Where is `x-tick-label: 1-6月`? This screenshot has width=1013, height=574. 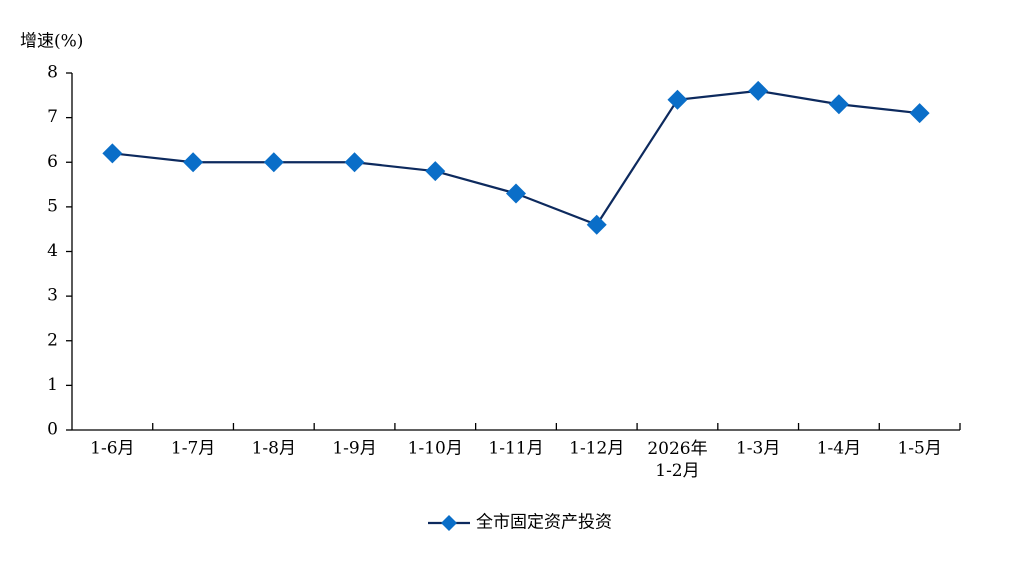
x-tick-label: 1-6月 is located at coordinates (112, 449).